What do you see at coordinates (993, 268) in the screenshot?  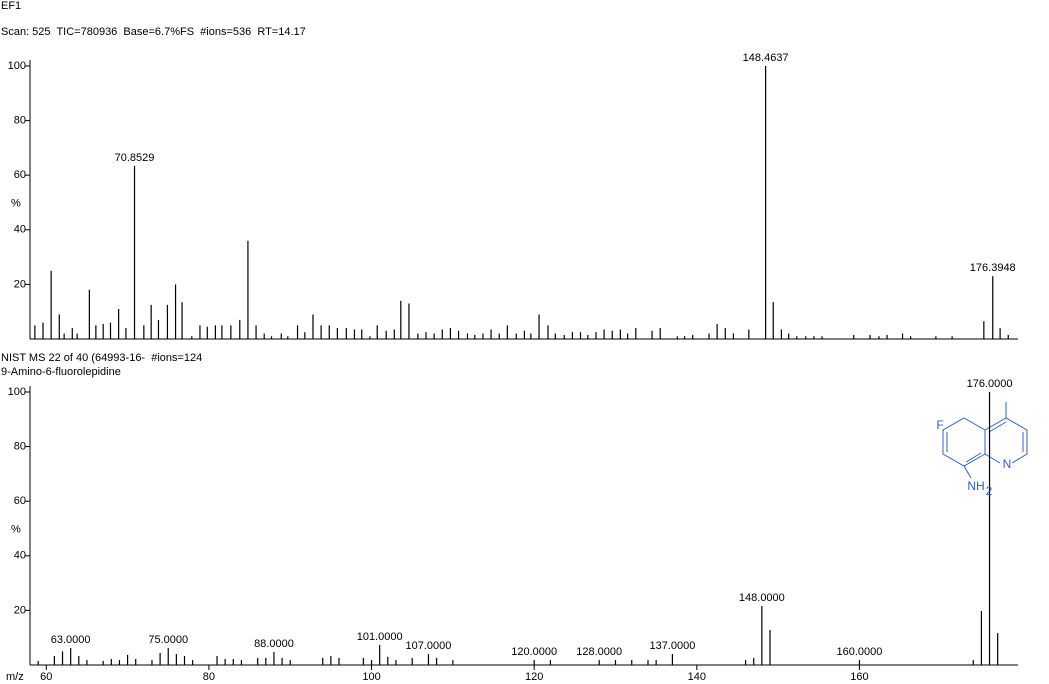 I see `peak-label: 176.3948` at bounding box center [993, 268].